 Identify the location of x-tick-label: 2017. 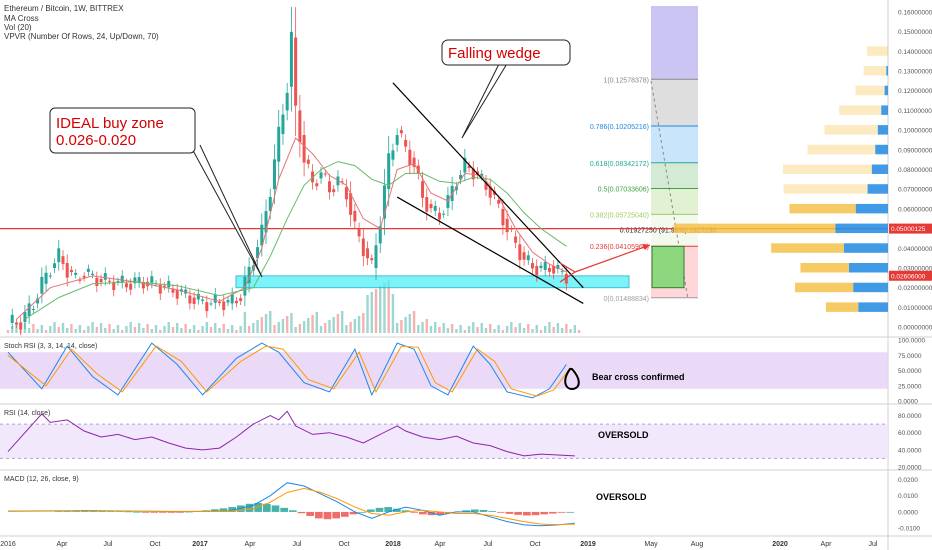
(200, 544).